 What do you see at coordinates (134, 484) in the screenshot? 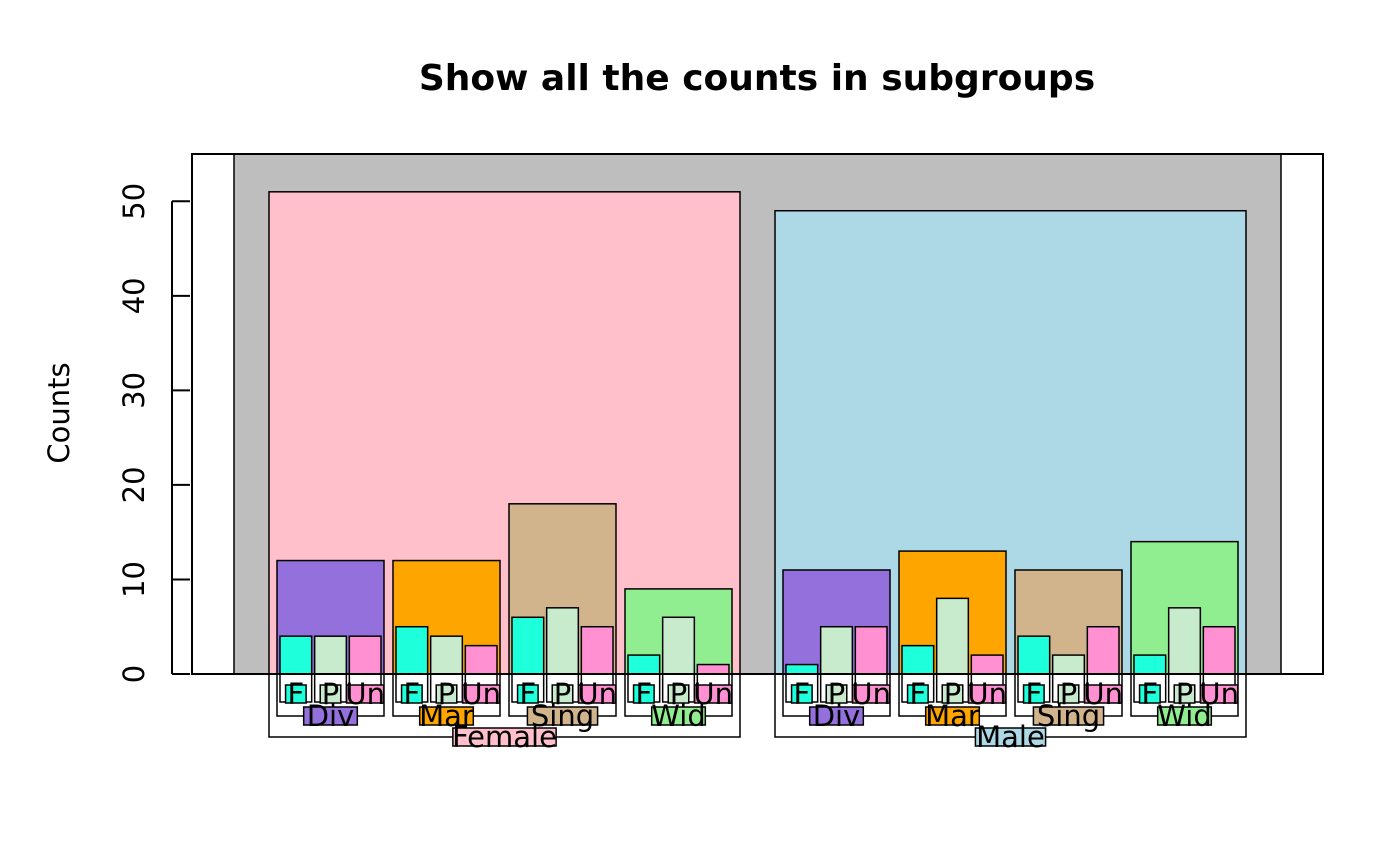
I see `y-tick-label: 20` at bounding box center [134, 484].